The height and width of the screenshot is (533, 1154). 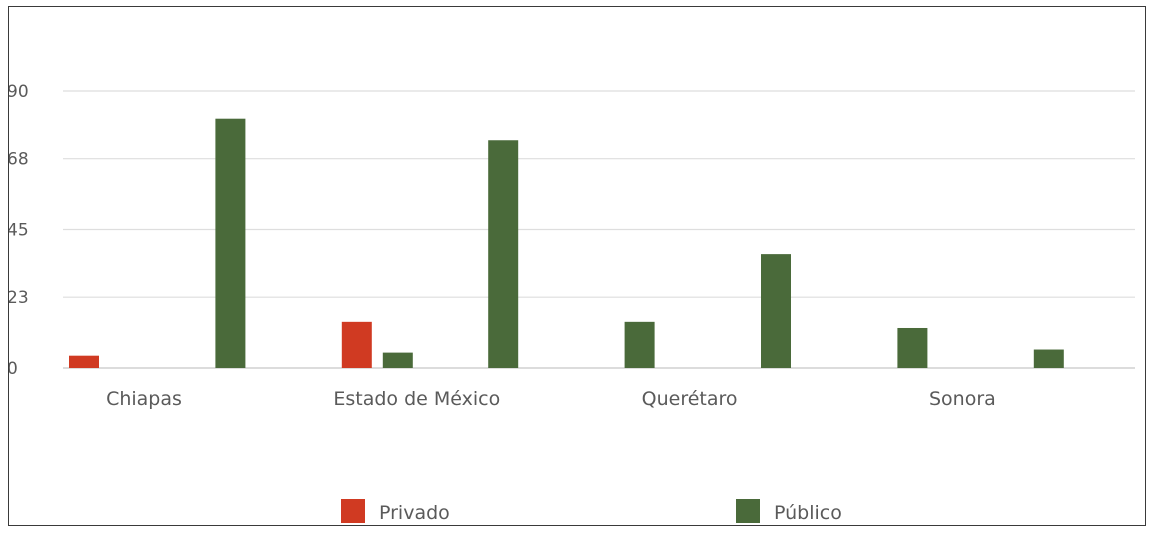 I want to click on bar-group3-público, so click(x=503, y=254).